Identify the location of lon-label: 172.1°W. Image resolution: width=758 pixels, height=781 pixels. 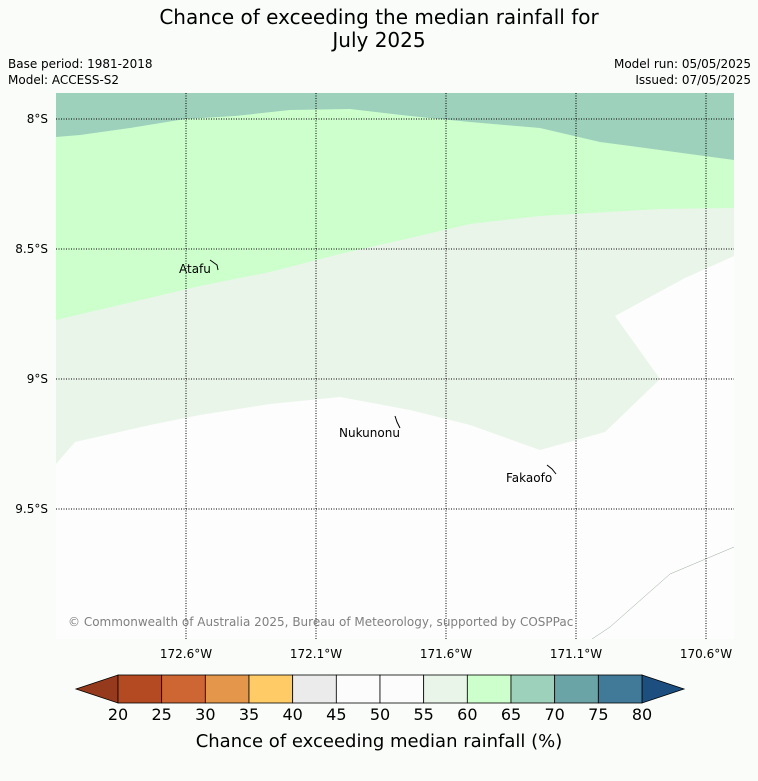
(316, 654).